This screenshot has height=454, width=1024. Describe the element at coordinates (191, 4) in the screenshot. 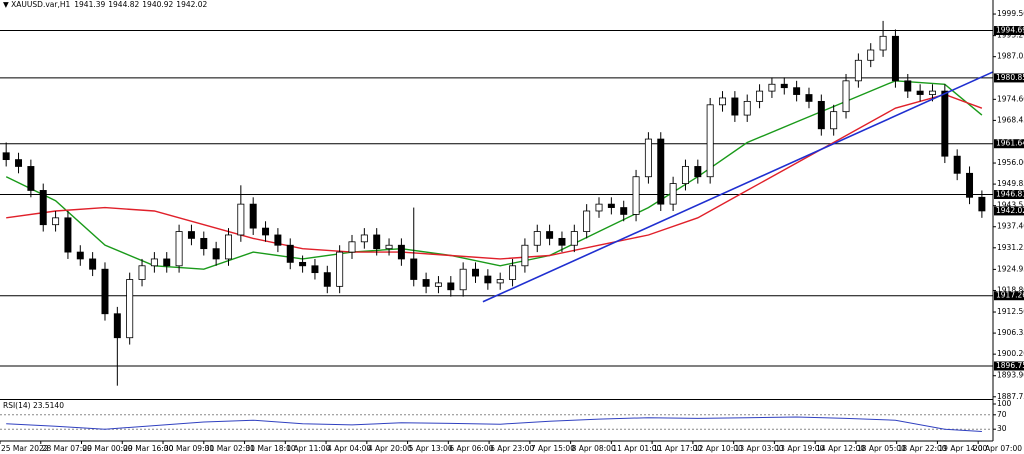

I see `header-close: 1942.02` at that location.